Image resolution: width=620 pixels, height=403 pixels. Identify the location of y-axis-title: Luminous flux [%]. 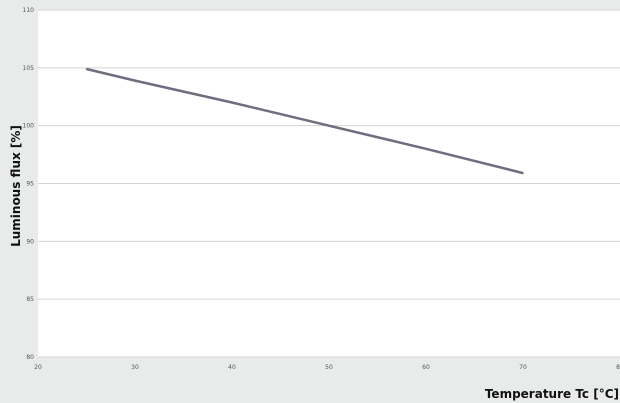
(16, 186).